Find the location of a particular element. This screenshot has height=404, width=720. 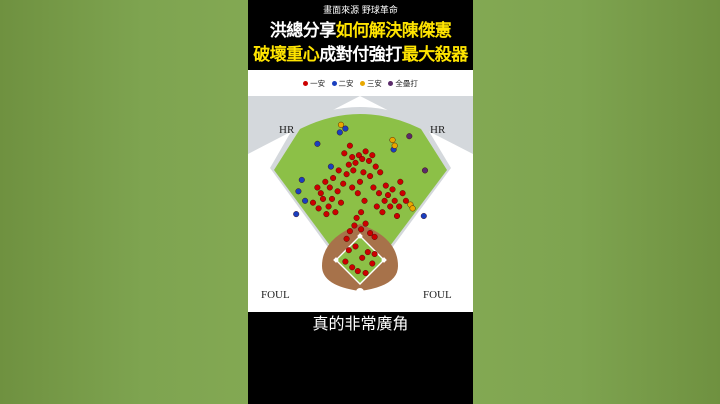

legend-item-single: 一安 is located at coordinates (314, 83).